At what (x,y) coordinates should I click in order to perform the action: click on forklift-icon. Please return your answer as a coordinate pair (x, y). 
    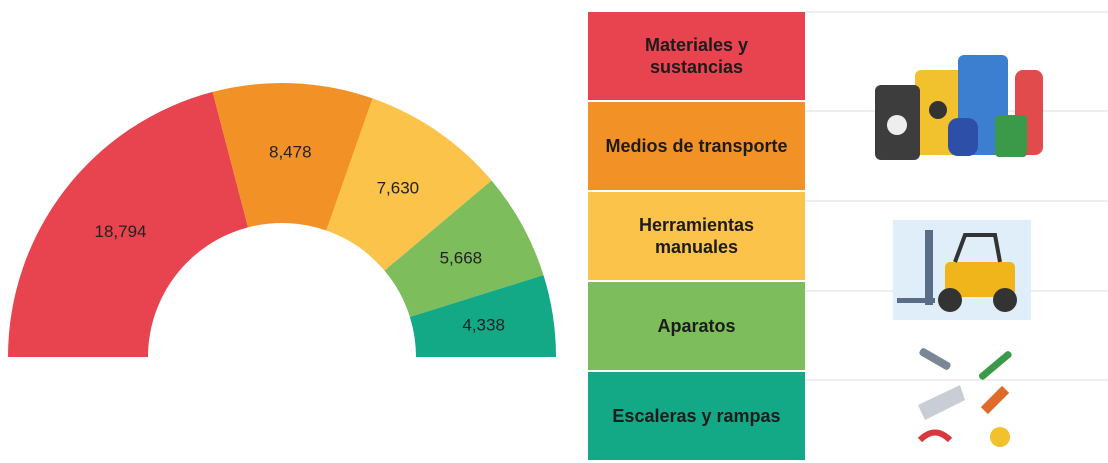
    Looking at the image, I should click on (962, 270).